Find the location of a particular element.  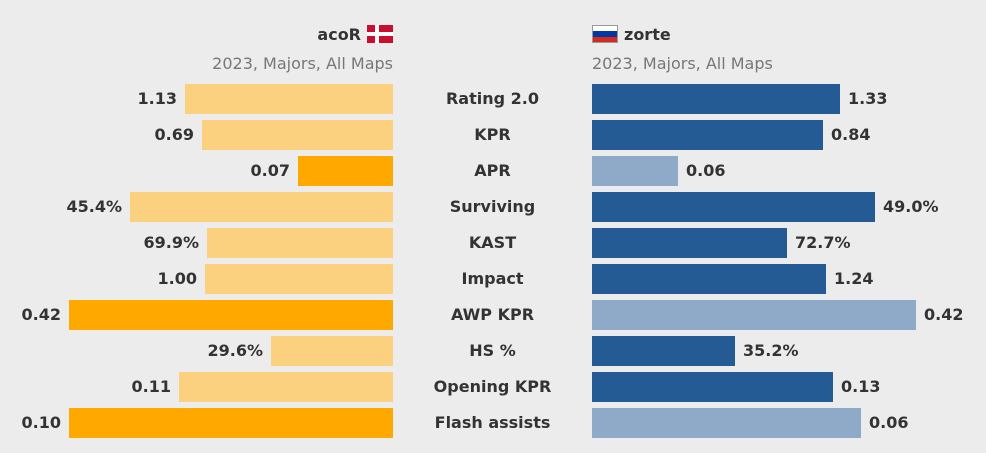

left-value-label: 29.6% is located at coordinates (235, 350).